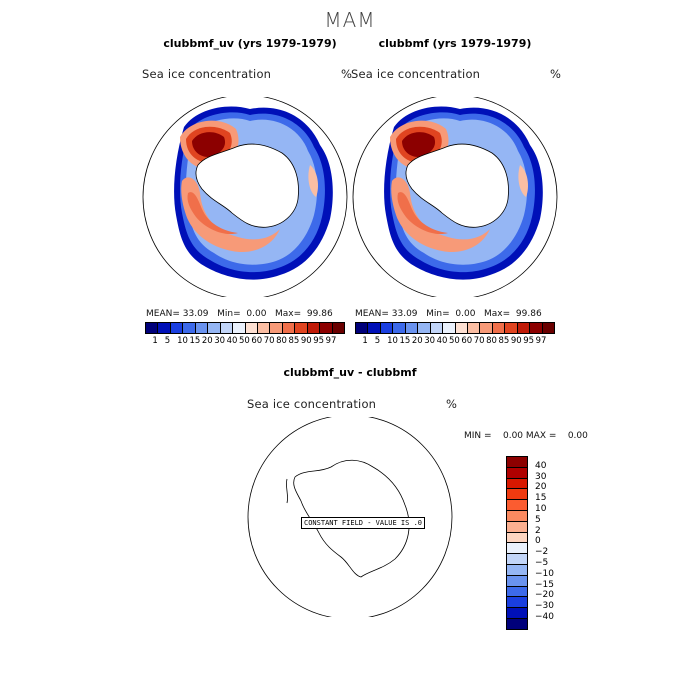 The height and width of the screenshot is (700, 700). What do you see at coordinates (250, 43) in the screenshot?
I see `panel-1-title: clubbmf_uv (yrs 1979-1979)` at bounding box center [250, 43].